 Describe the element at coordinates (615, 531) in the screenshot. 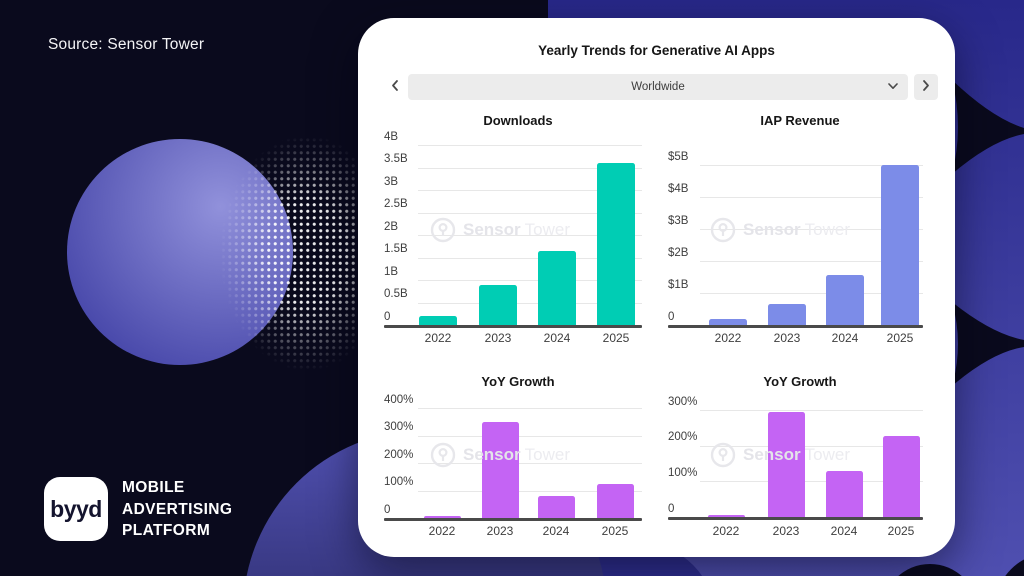

I see `downloads-yoy-growth-xtick-2025: 2025` at that location.